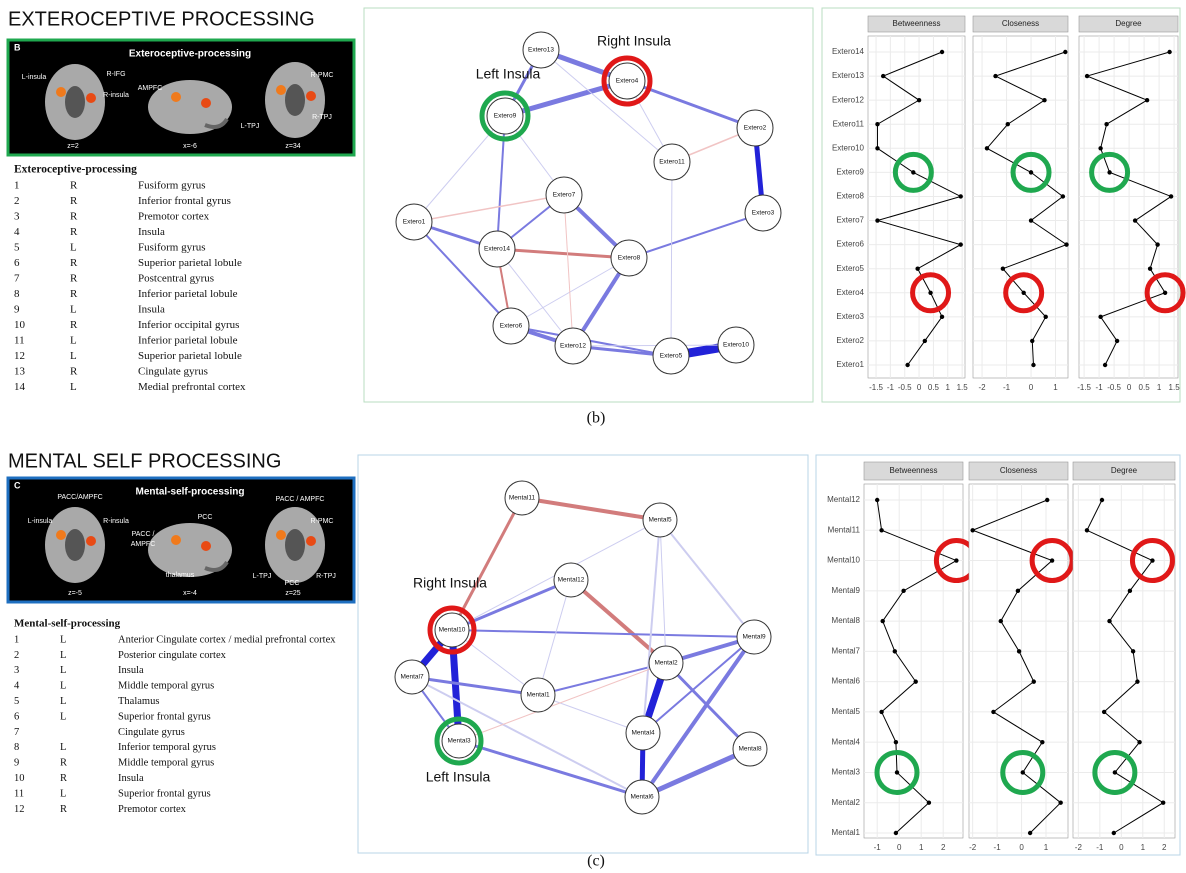 This screenshot has width=1186, height=873. What do you see at coordinates (73, 146) in the screenshot?
I see `panel-label: z=2` at bounding box center [73, 146].